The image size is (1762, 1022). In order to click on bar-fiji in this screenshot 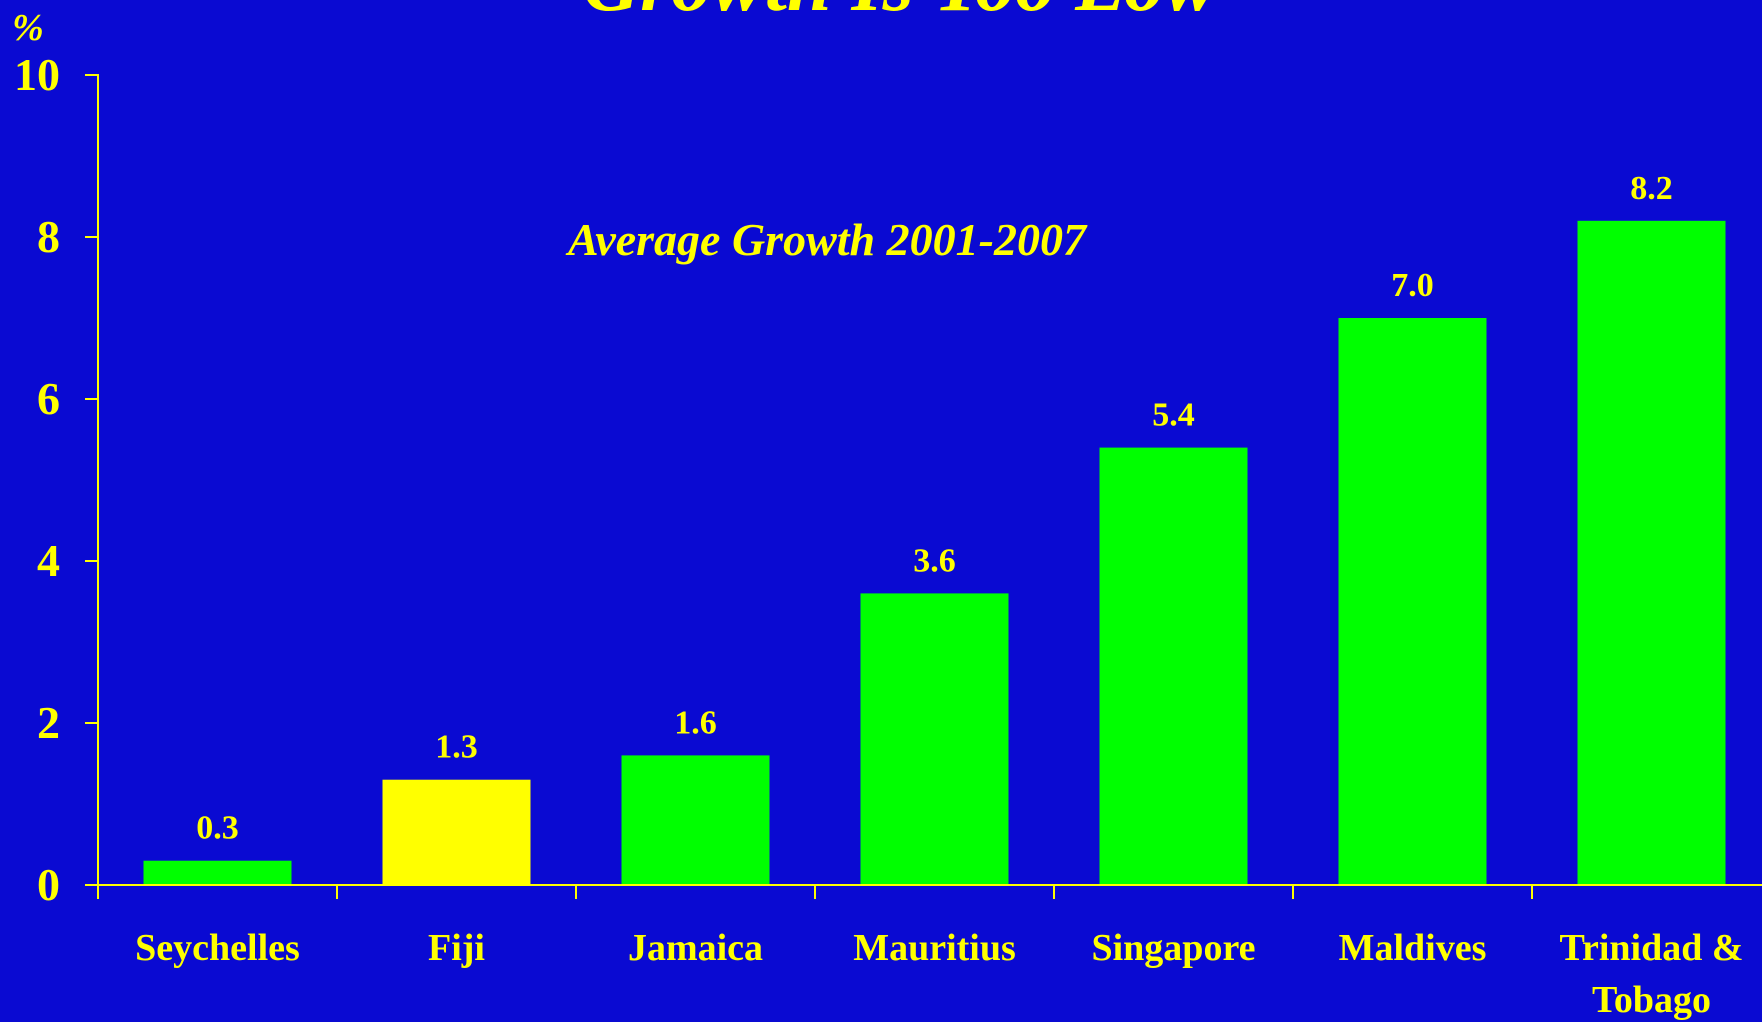, I will do `click(456, 832)`.